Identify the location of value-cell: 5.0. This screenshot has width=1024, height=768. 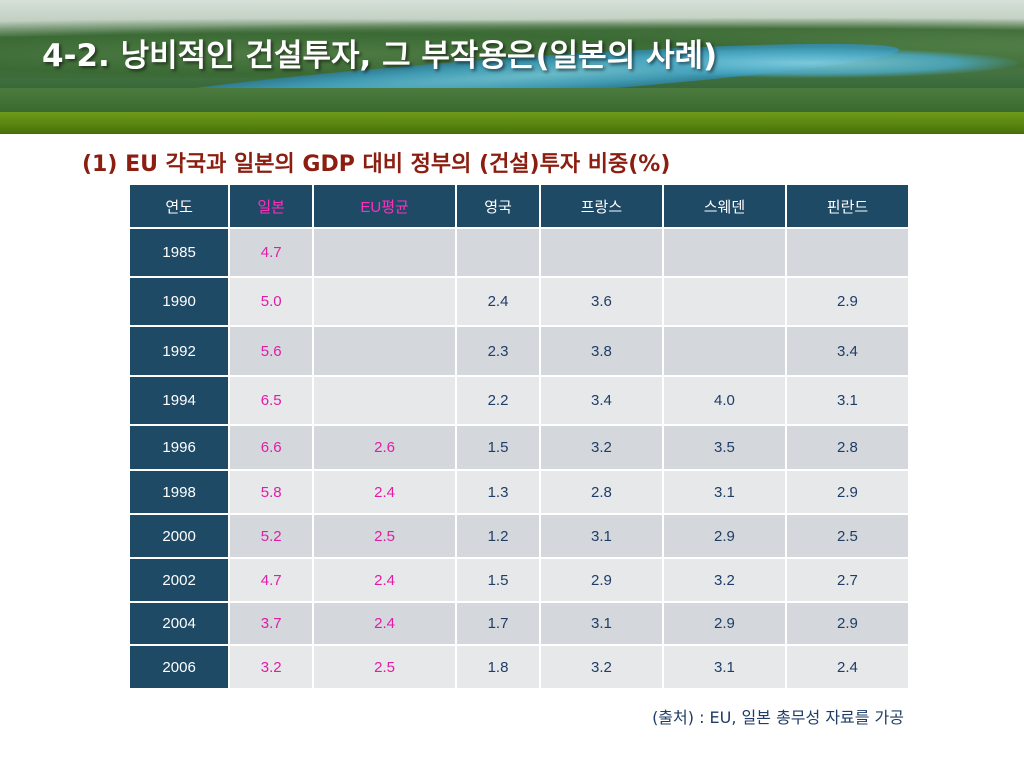
(271, 301).